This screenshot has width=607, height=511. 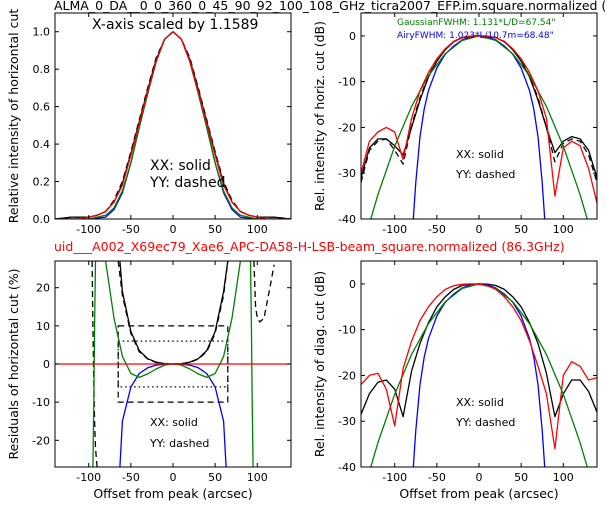 What do you see at coordinates (42, 144) in the screenshot?
I see `y-tick-label: 0.4` at bounding box center [42, 144].